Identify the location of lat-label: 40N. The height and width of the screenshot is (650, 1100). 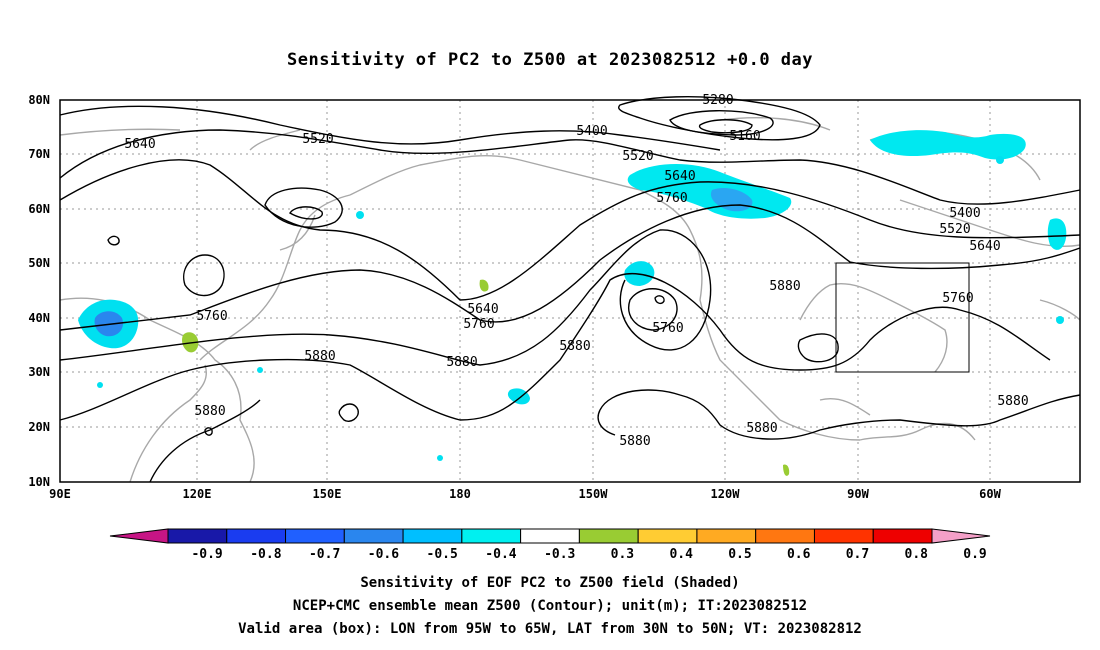
(39, 318).